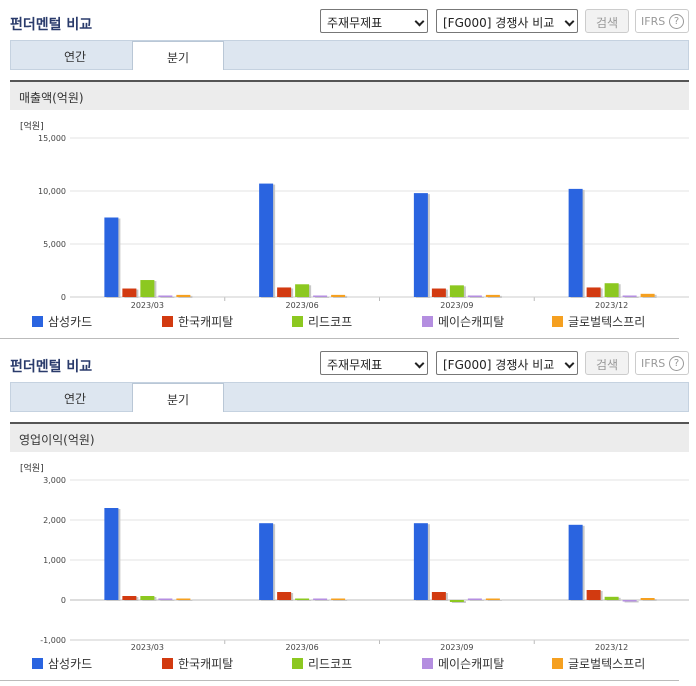 Image resolution: width=696 pixels, height=686 pixels. Describe the element at coordinates (54, 244) in the screenshot. I see `y-tick-label: 5,000` at that location.